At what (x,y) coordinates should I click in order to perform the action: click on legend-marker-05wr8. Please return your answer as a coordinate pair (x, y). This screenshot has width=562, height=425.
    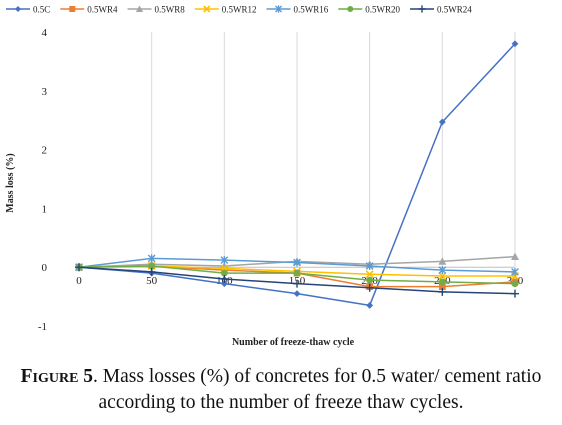
    Looking at the image, I should click on (139, 8).